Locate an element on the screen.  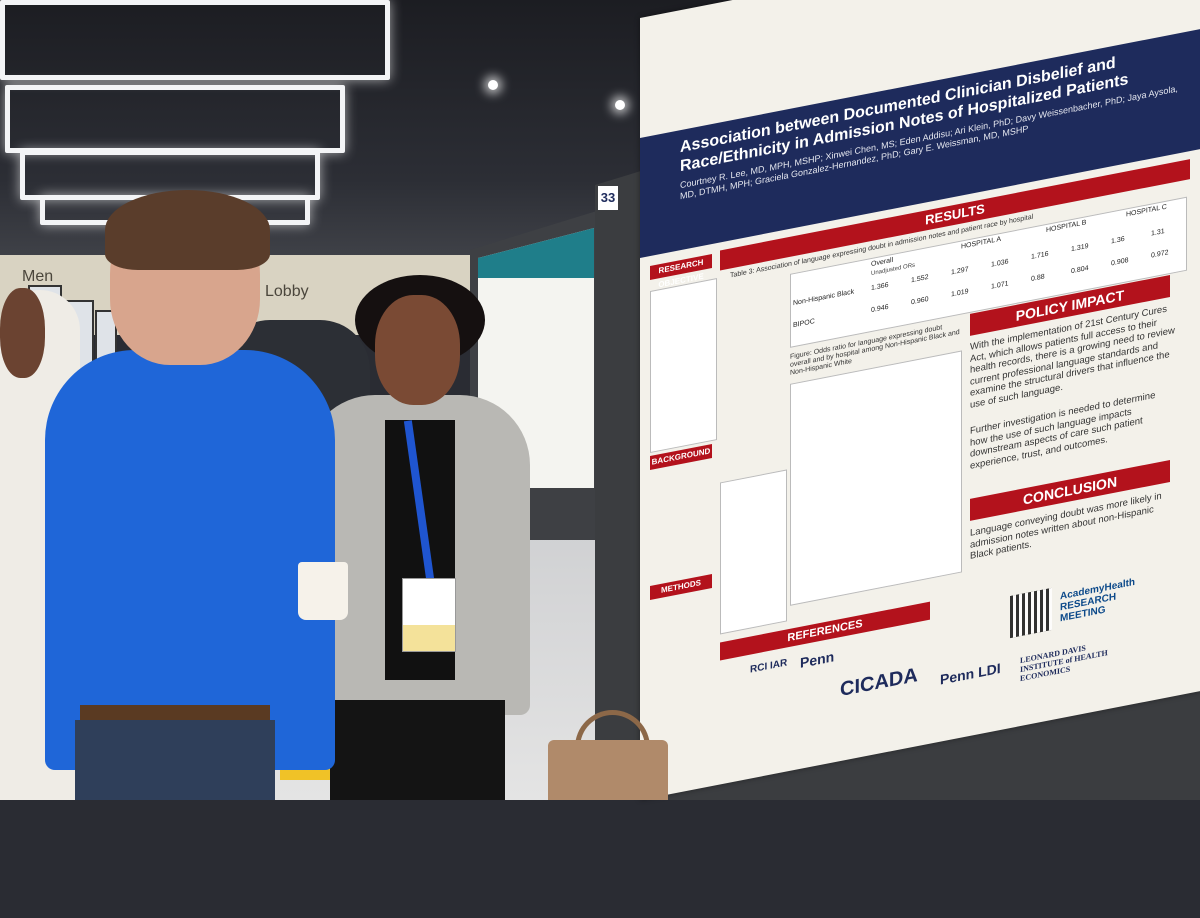
table3-cell: 1.31 is located at coordinates (1158, 233).